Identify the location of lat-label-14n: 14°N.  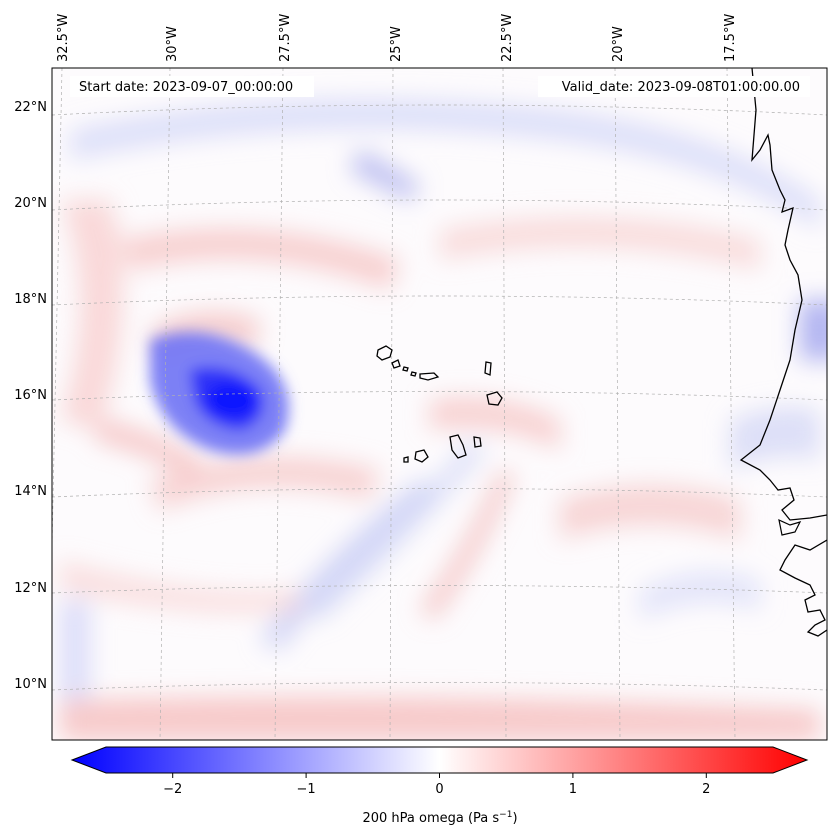
(30, 491).